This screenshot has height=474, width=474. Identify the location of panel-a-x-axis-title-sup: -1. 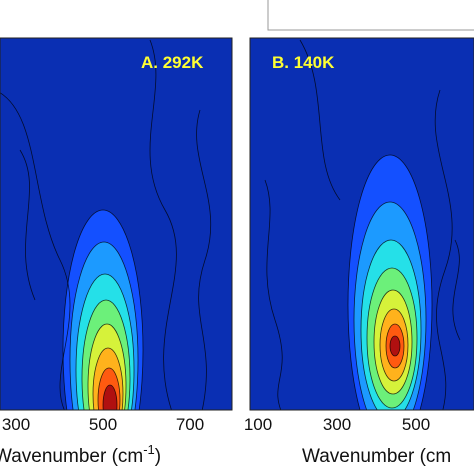
(149, 449).